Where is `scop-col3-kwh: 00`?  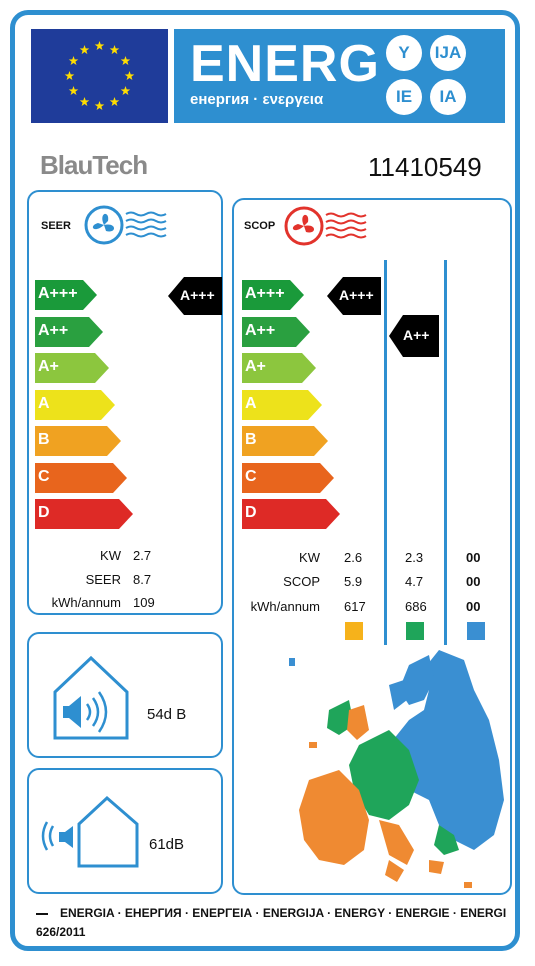 scop-col3-kwh: 00 is located at coordinates (473, 606).